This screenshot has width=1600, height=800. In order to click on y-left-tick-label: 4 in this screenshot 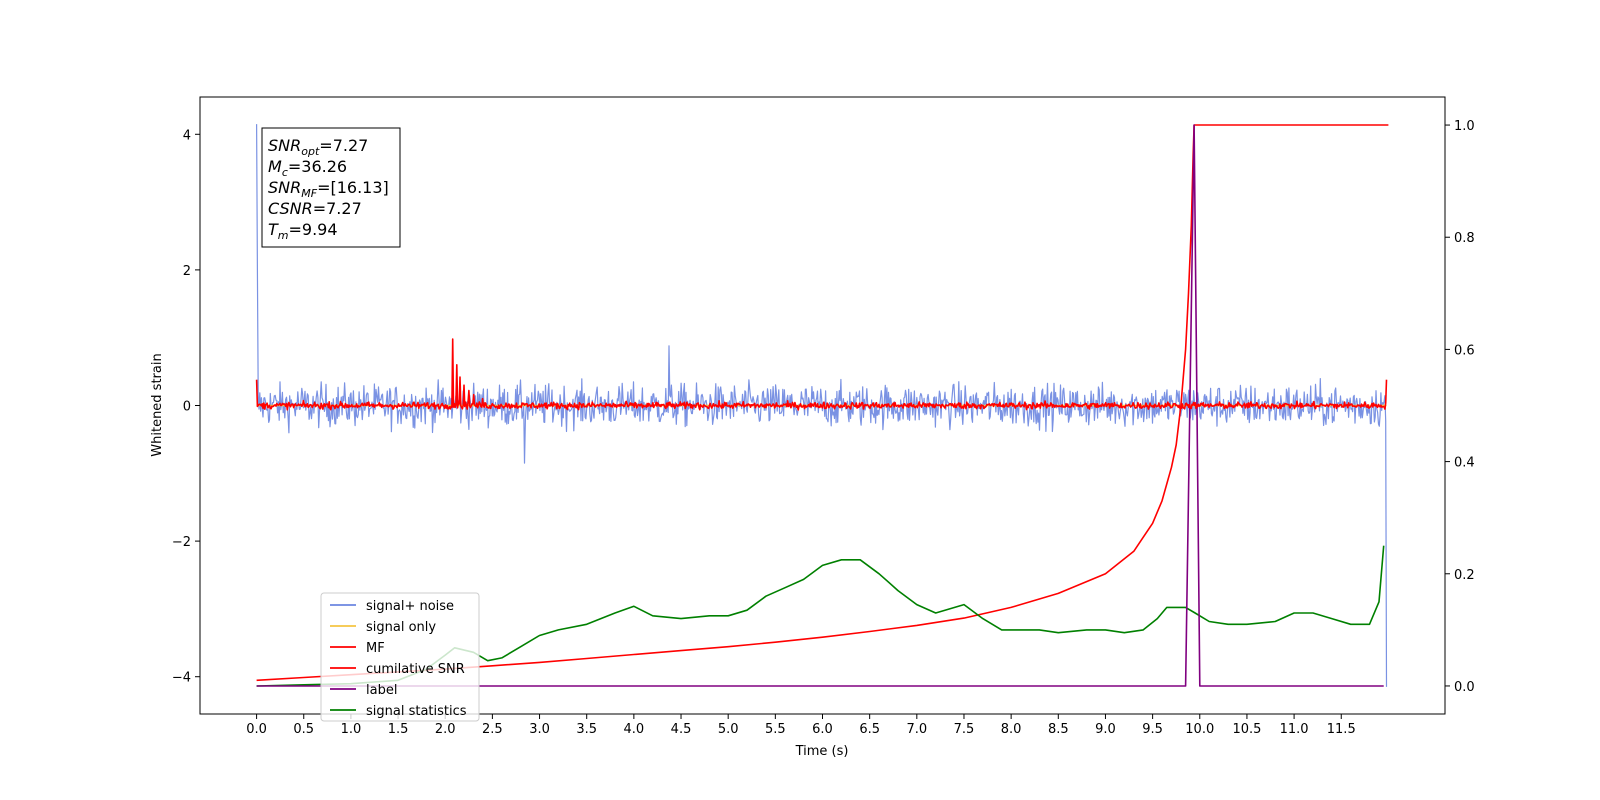, I will do `click(187, 135)`.